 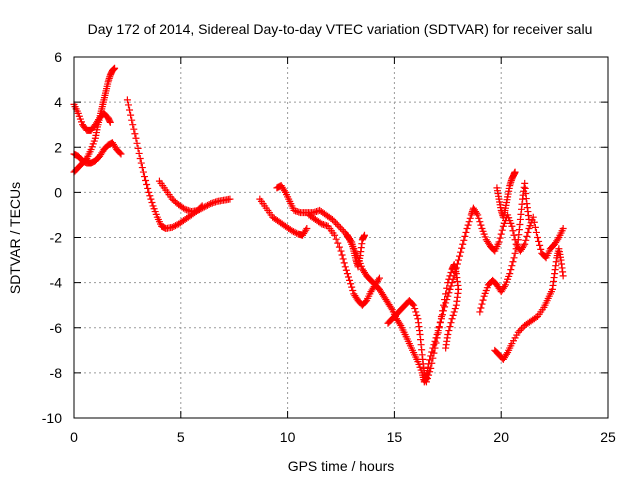 I want to click on y-axis-label: SDTVAR / TECUs, so click(x=15, y=238).